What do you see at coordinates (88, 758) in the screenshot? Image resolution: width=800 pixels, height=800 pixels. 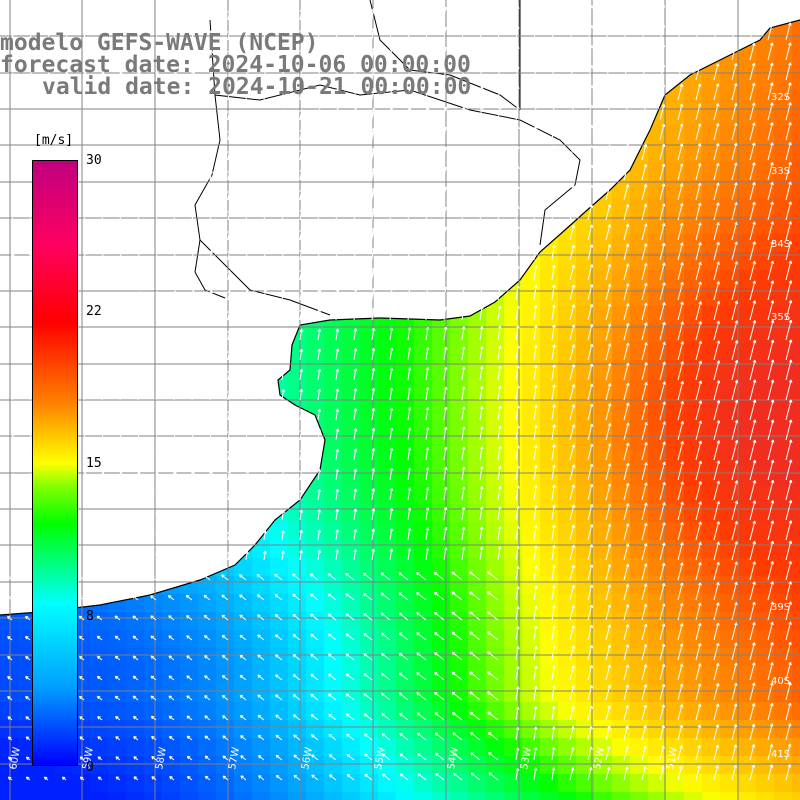 I see `longitude-label: 59W` at bounding box center [88, 758].